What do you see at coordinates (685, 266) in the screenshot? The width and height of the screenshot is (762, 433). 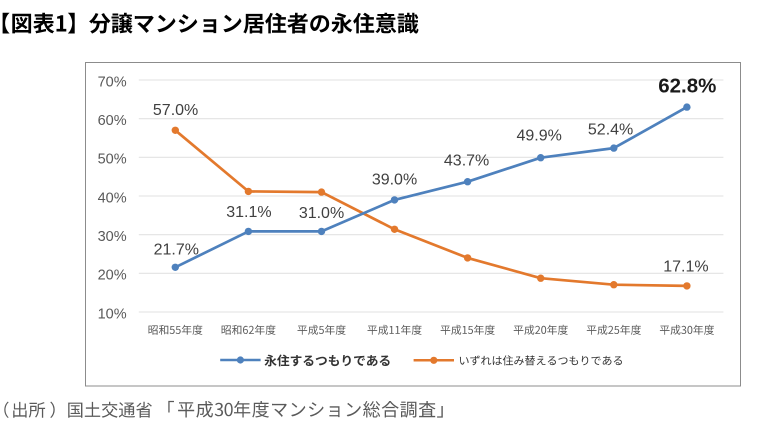 I see `svg-text: 17.1%` at bounding box center [685, 266].